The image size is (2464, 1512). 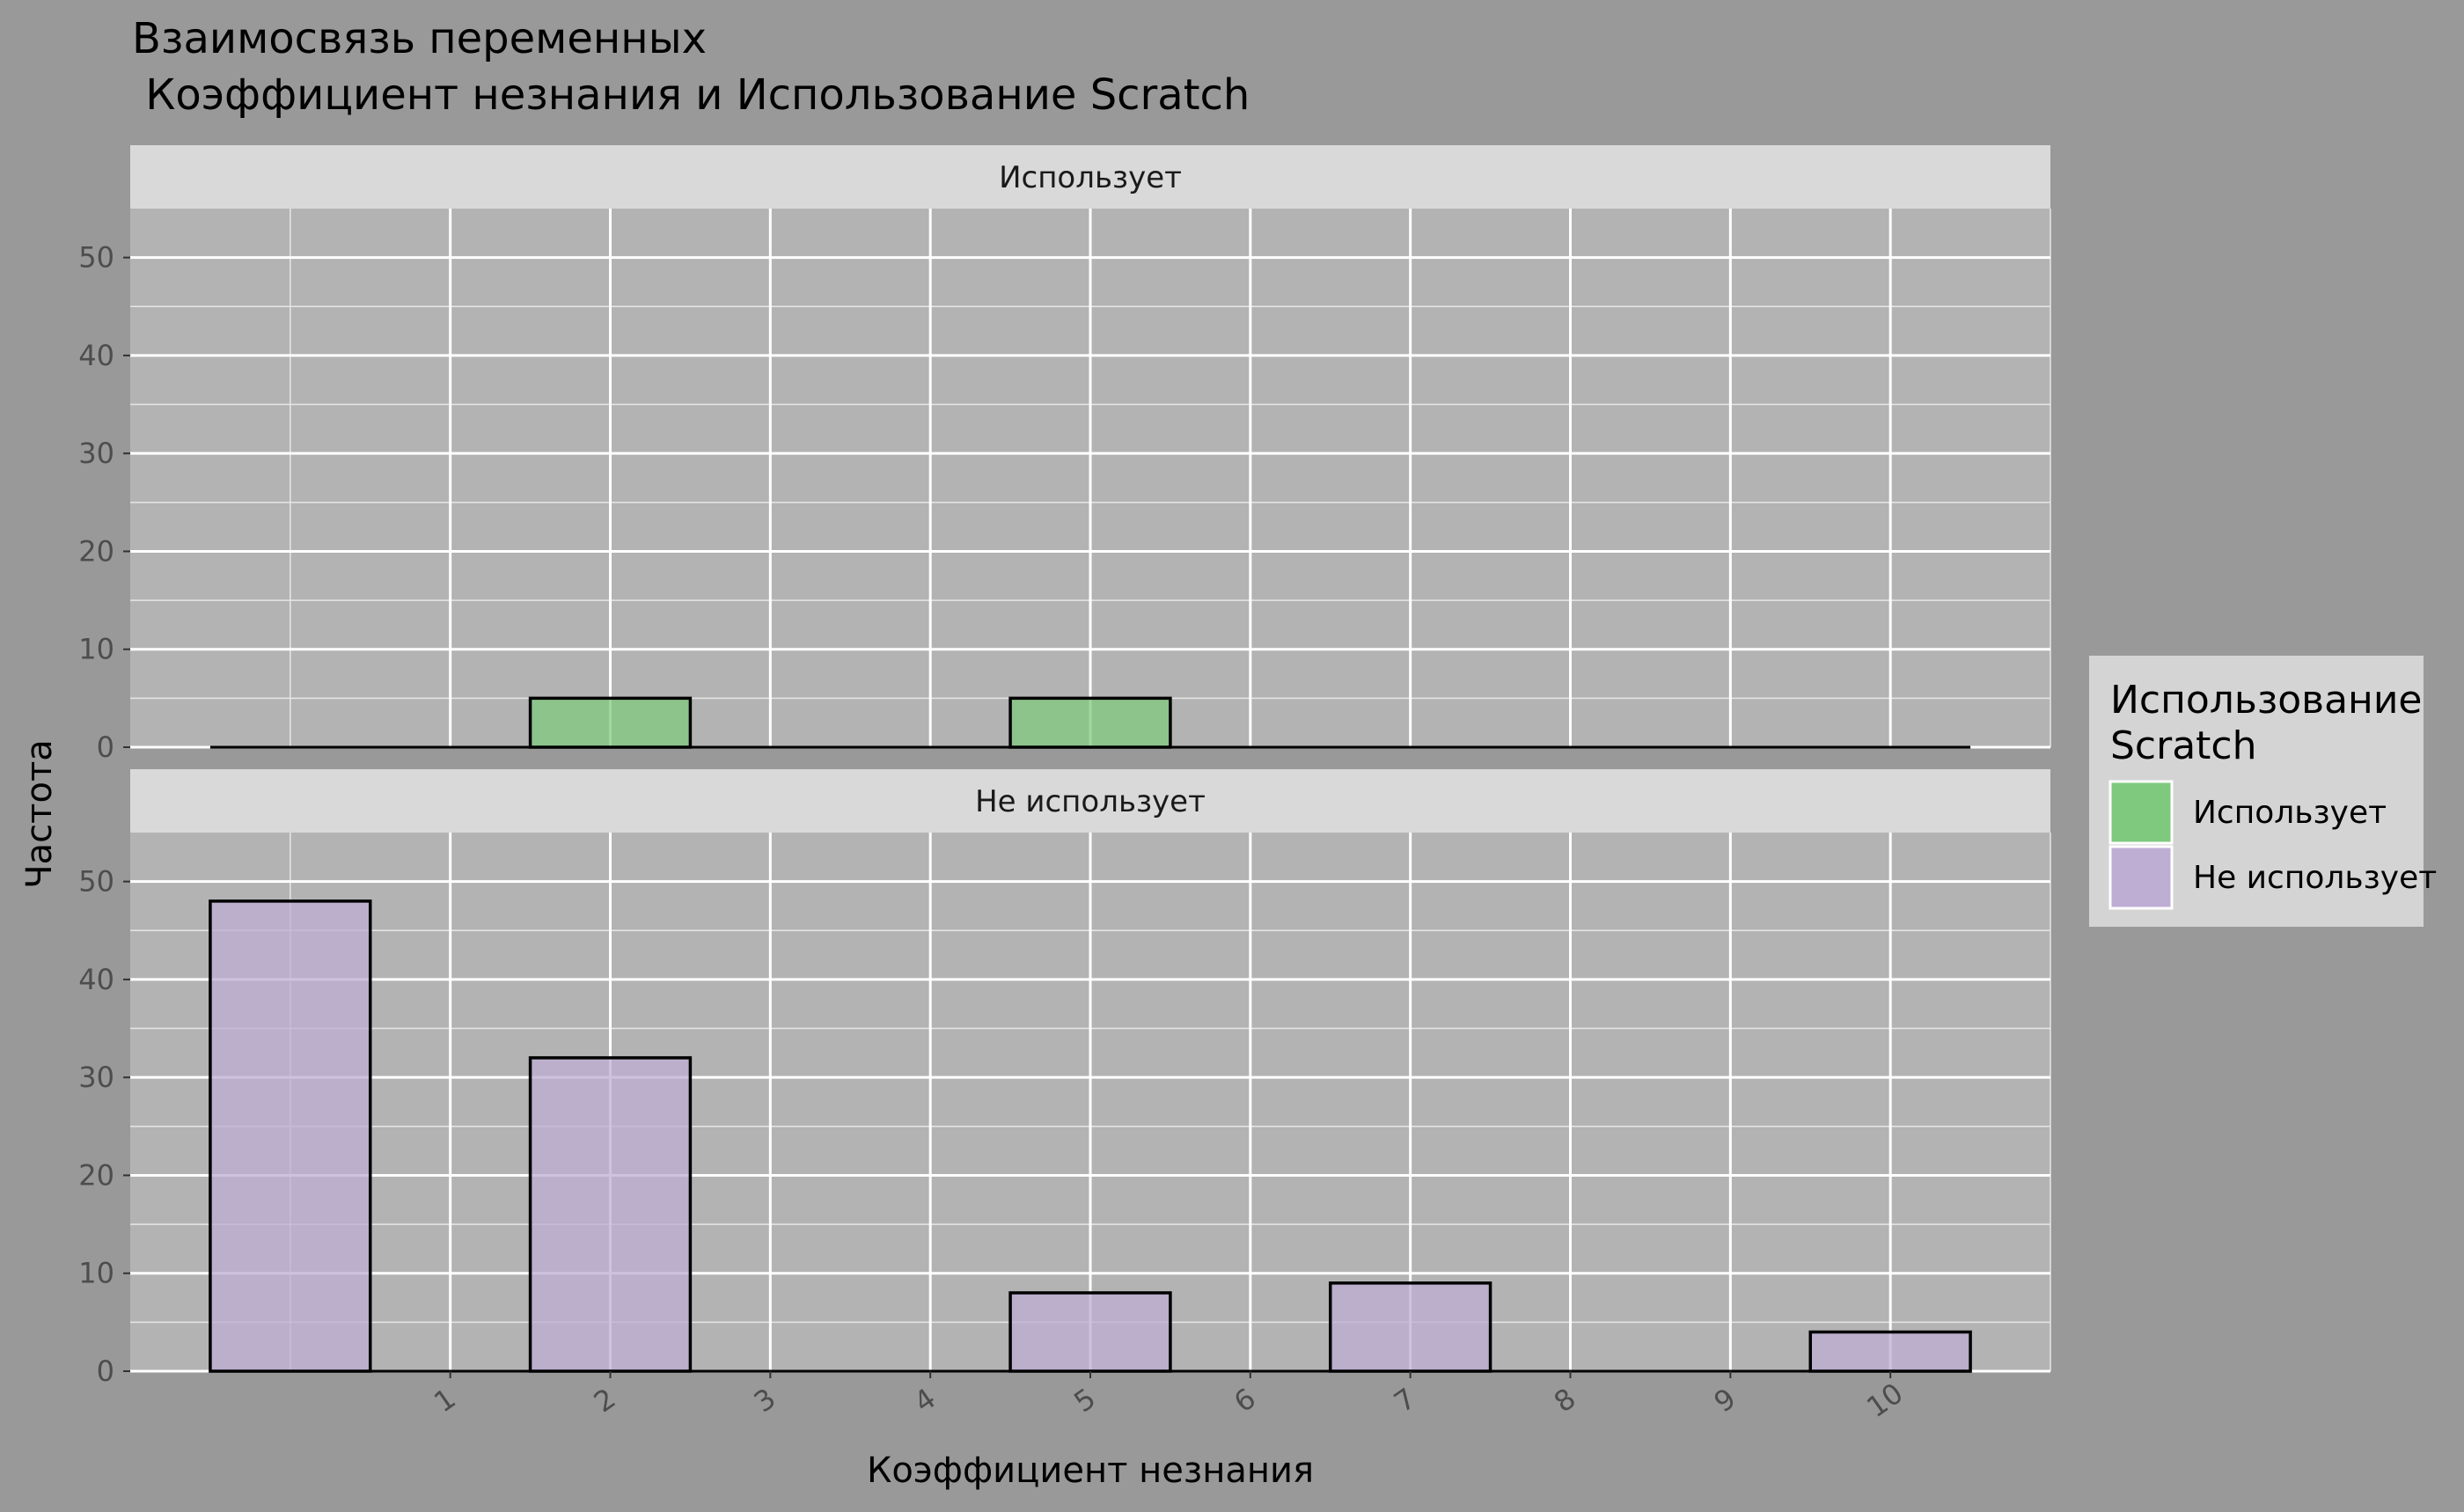 I want to click on legend-label: Использует, so click(x=2290, y=813).